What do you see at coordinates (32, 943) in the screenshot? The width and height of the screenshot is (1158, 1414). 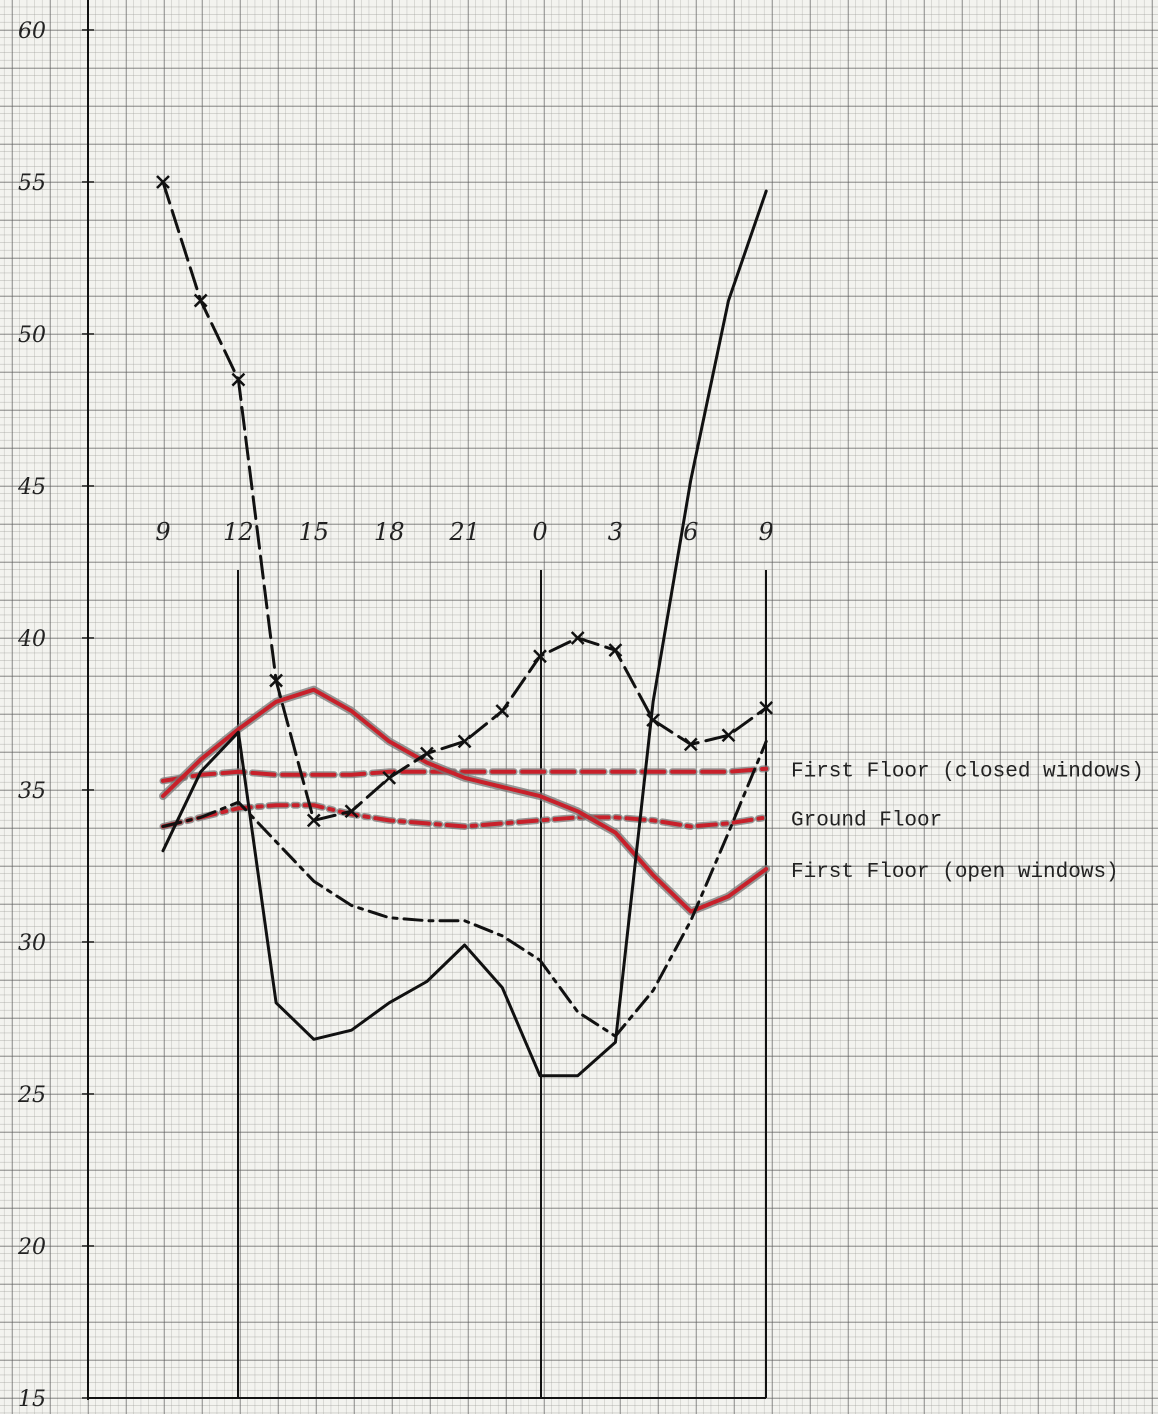 I see `y-tick-label: 30` at bounding box center [32, 943].